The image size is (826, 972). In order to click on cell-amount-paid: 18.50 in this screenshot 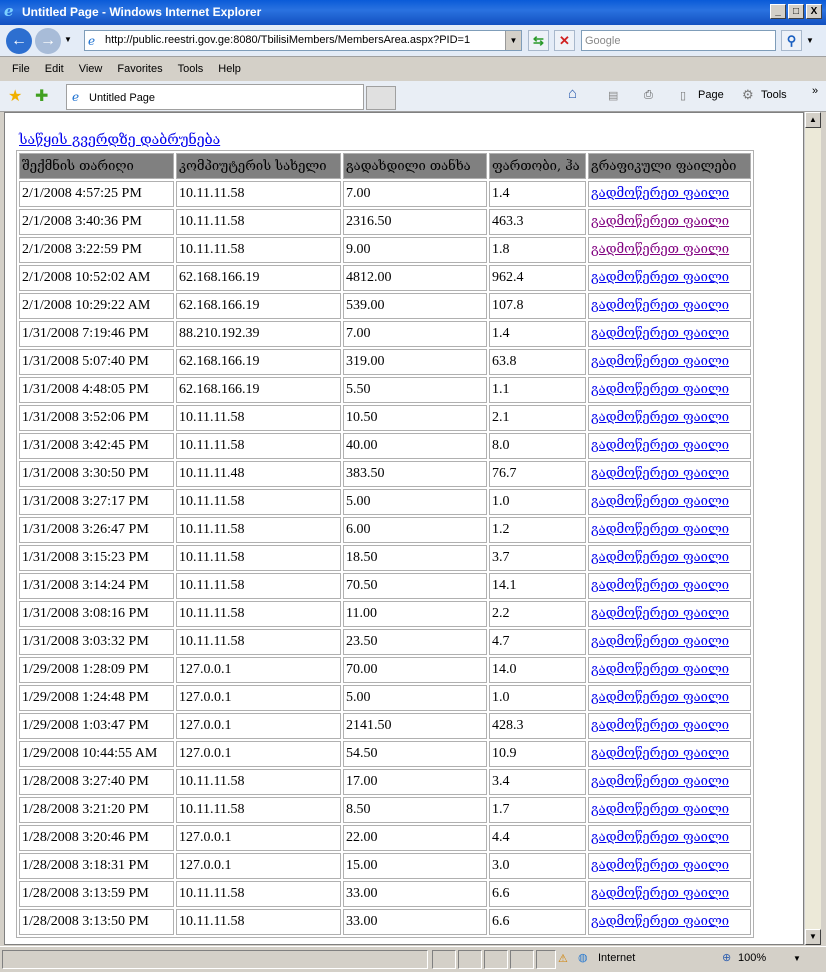, I will do `click(415, 558)`.